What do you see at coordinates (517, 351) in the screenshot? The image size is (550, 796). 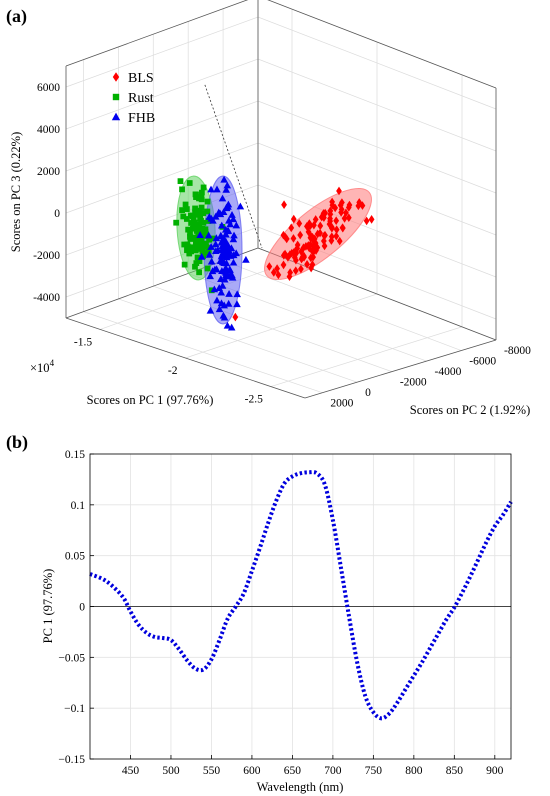 I see `y-tick-label: -8000` at bounding box center [517, 351].